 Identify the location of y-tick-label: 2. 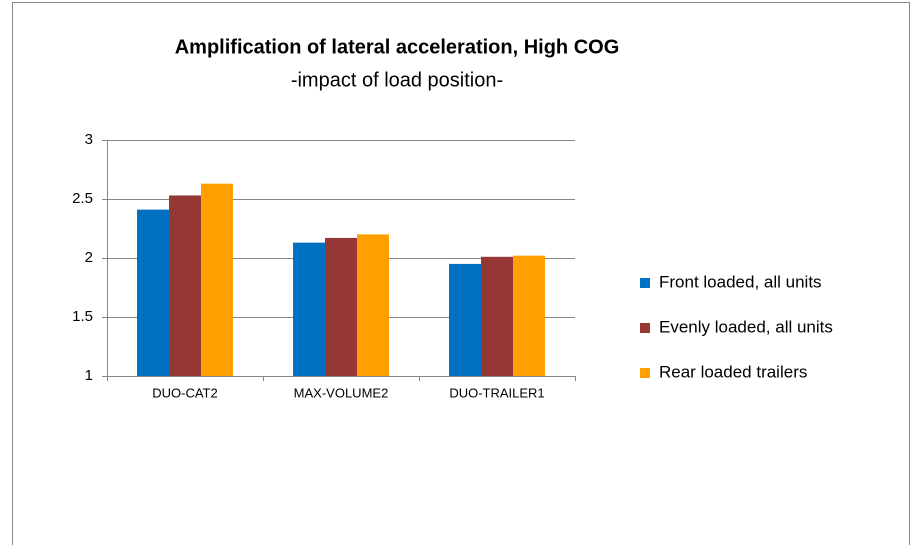
(89, 257).